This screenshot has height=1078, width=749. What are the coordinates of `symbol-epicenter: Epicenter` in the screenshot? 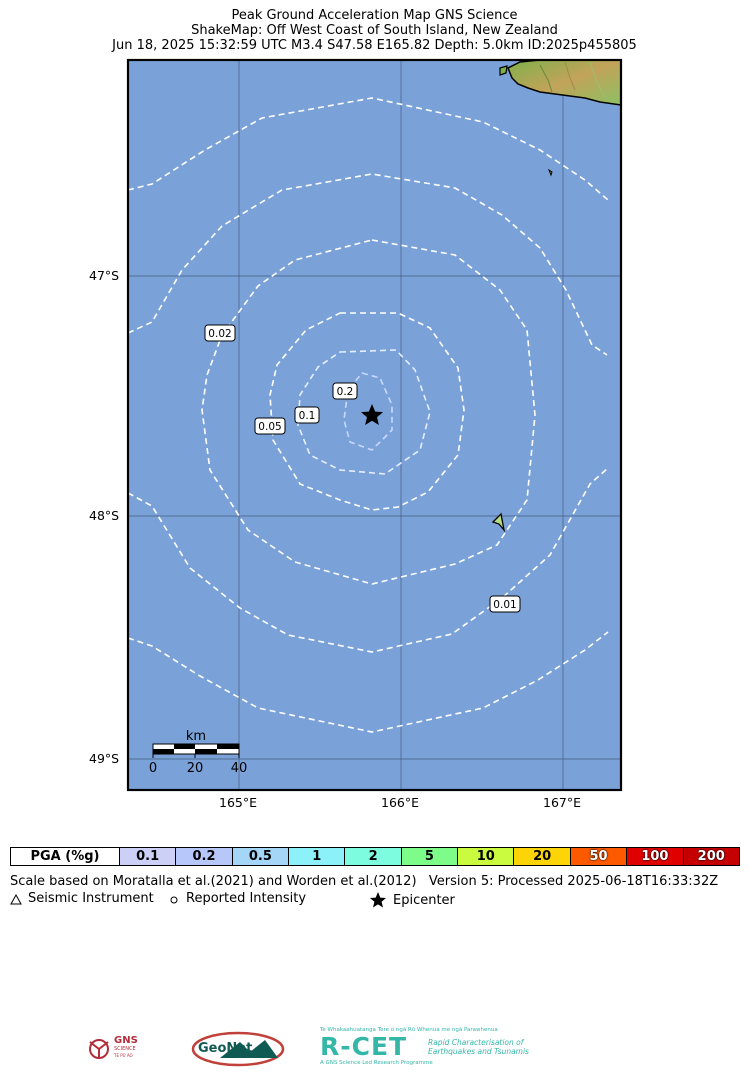 It's located at (412, 900).